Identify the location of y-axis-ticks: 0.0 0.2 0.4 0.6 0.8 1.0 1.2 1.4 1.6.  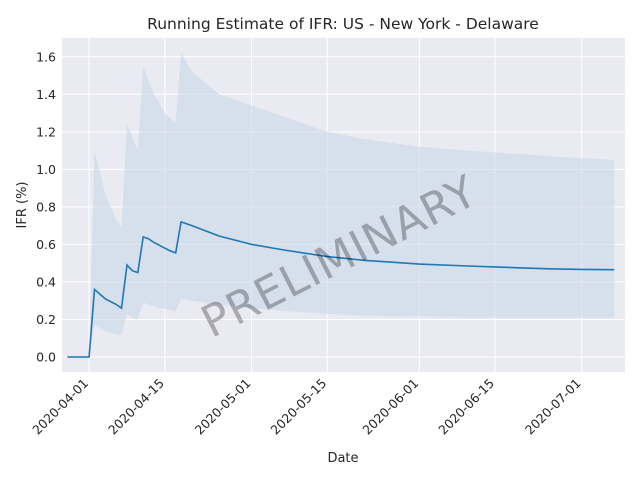
(46, 206).